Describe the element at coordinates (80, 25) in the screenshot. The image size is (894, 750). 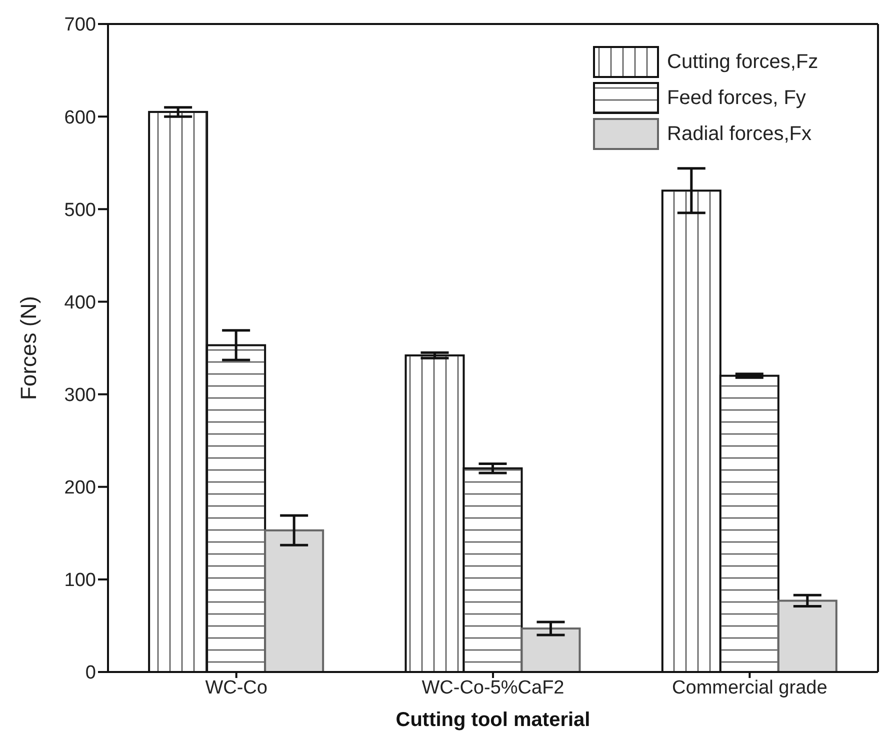
I see `y-tick-label: 700` at that location.